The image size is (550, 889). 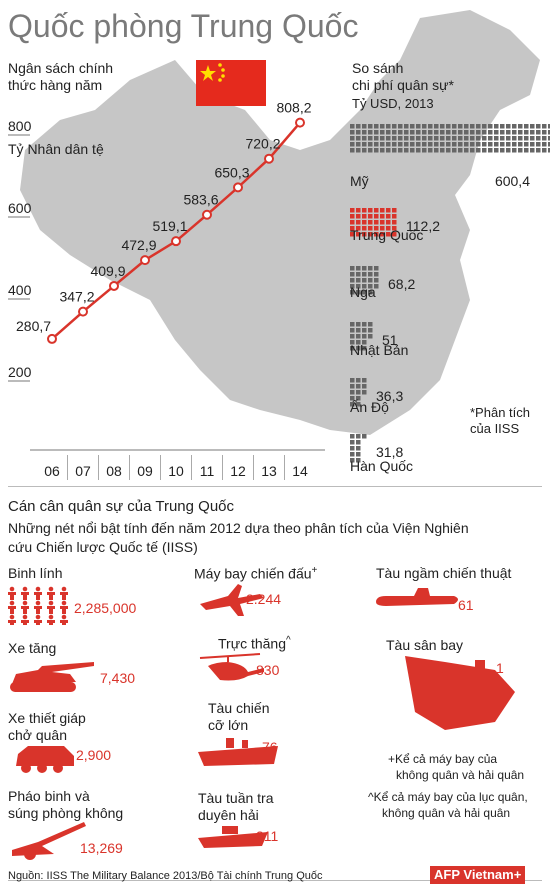 What do you see at coordinates (275, 486) in the screenshot?
I see `section-divider` at bounding box center [275, 486].